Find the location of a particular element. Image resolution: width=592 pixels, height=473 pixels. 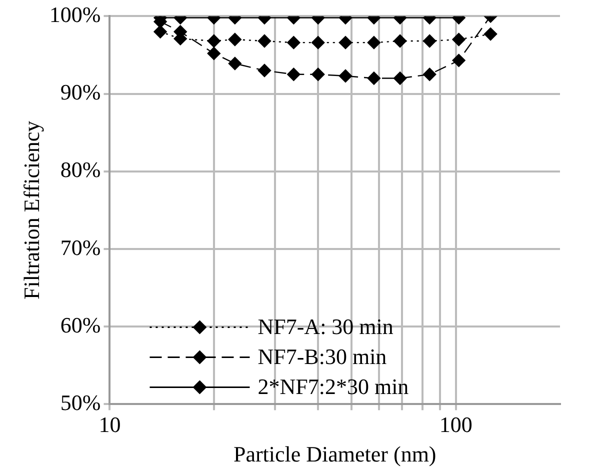

y-tick-label: 80% is located at coordinates (80, 169).